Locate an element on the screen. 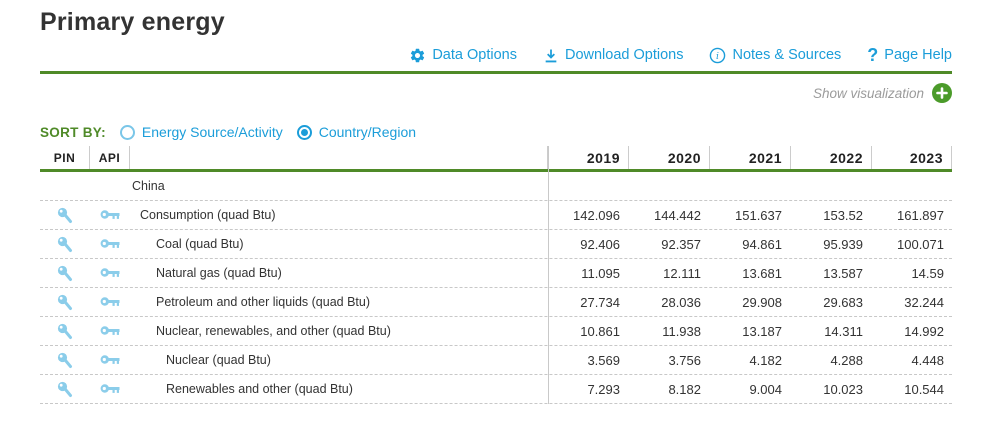 This screenshot has height=444, width=992. row-label: Consumption (quad Btu) is located at coordinates (208, 215).